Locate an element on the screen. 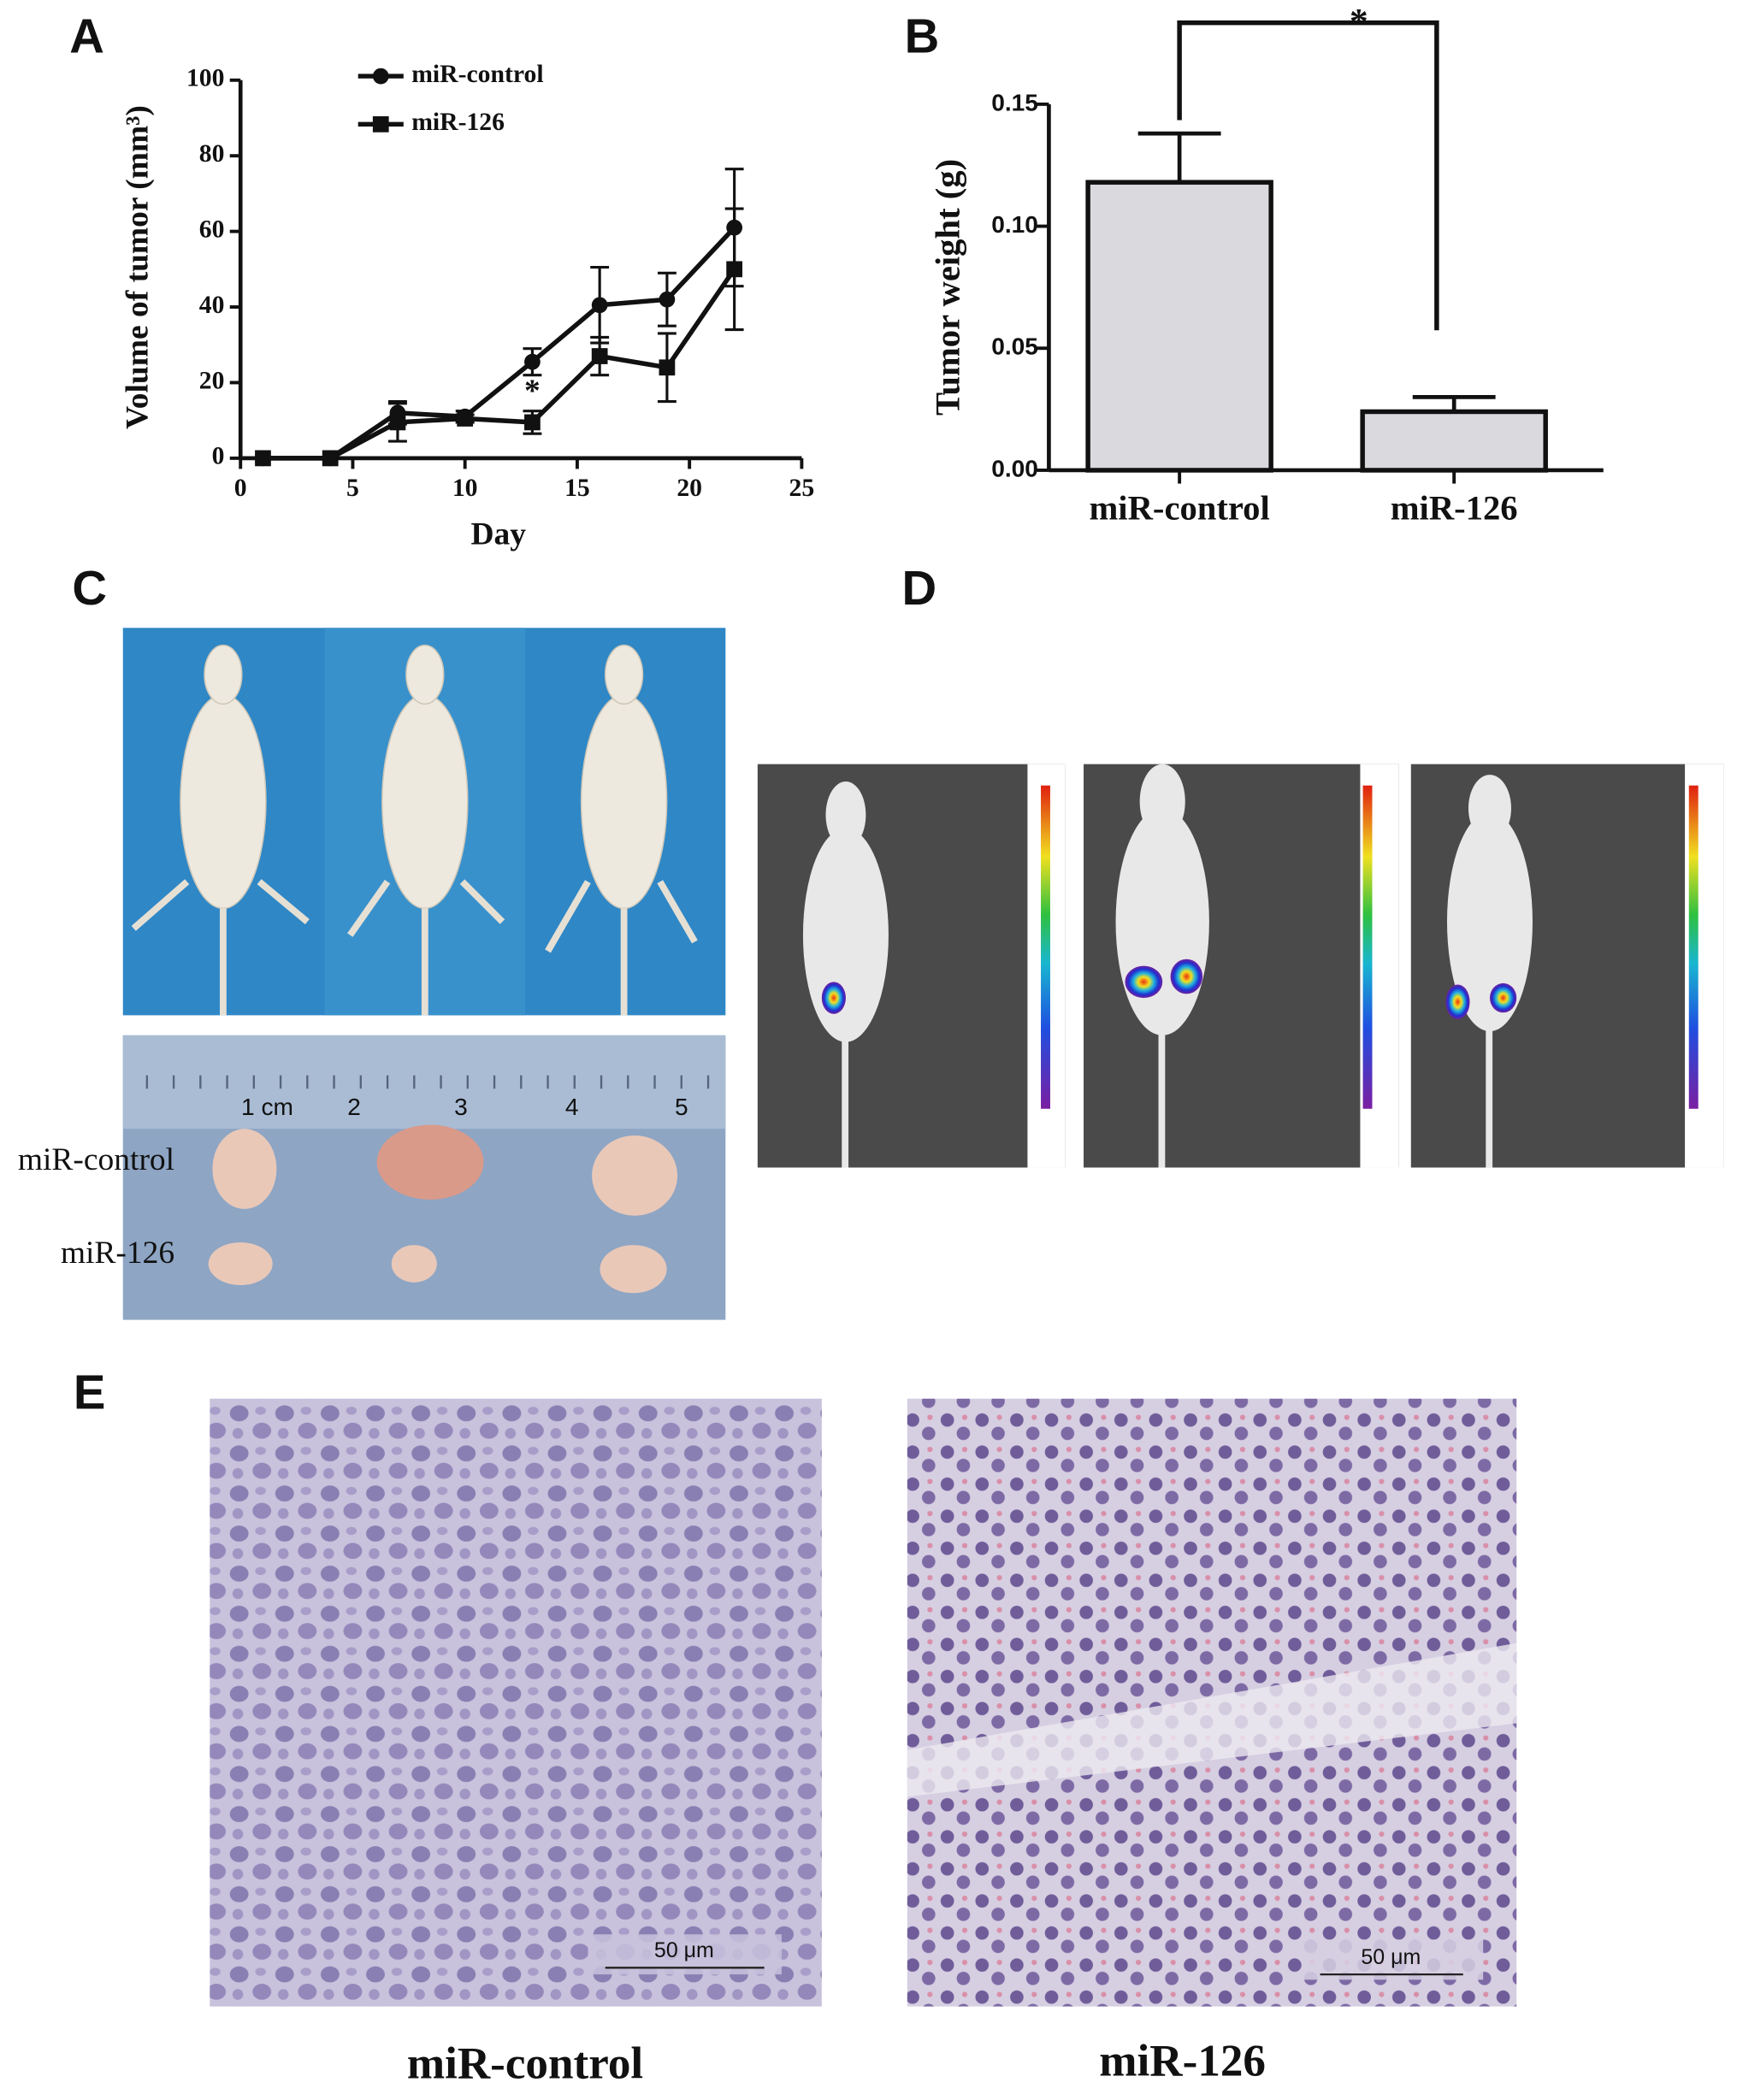  x-tick-label: 15 is located at coordinates (577, 489).